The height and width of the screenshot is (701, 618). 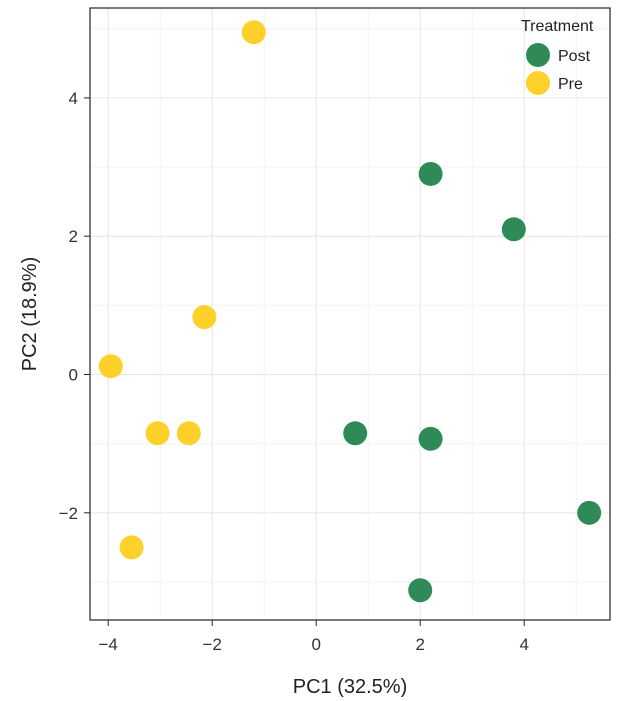 What do you see at coordinates (108, 644) in the screenshot?
I see `x-tick-label: −4` at bounding box center [108, 644].